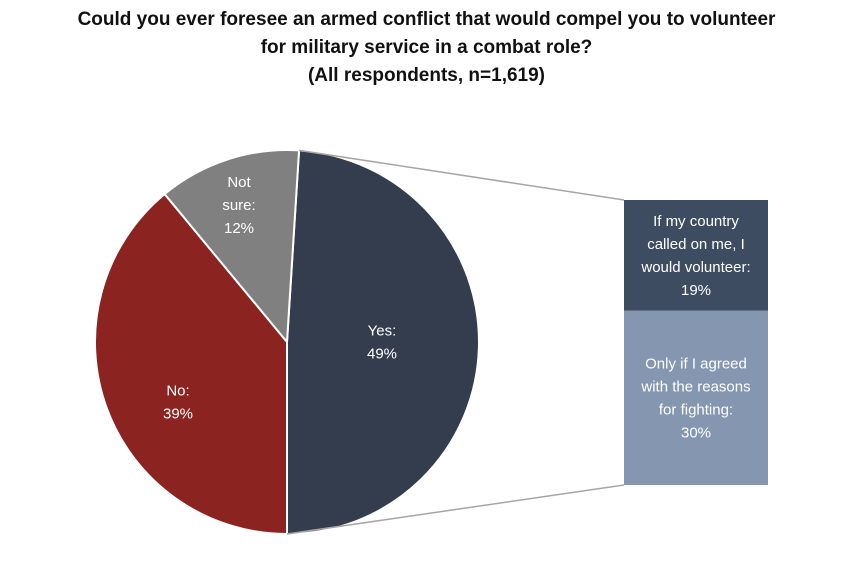 The width and height of the screenshot is (853, 564). What do you see at coordinates (178, 414) in the screenshot?
I see `pie-label-no-line: 39%` at bounding box center [178, 414].